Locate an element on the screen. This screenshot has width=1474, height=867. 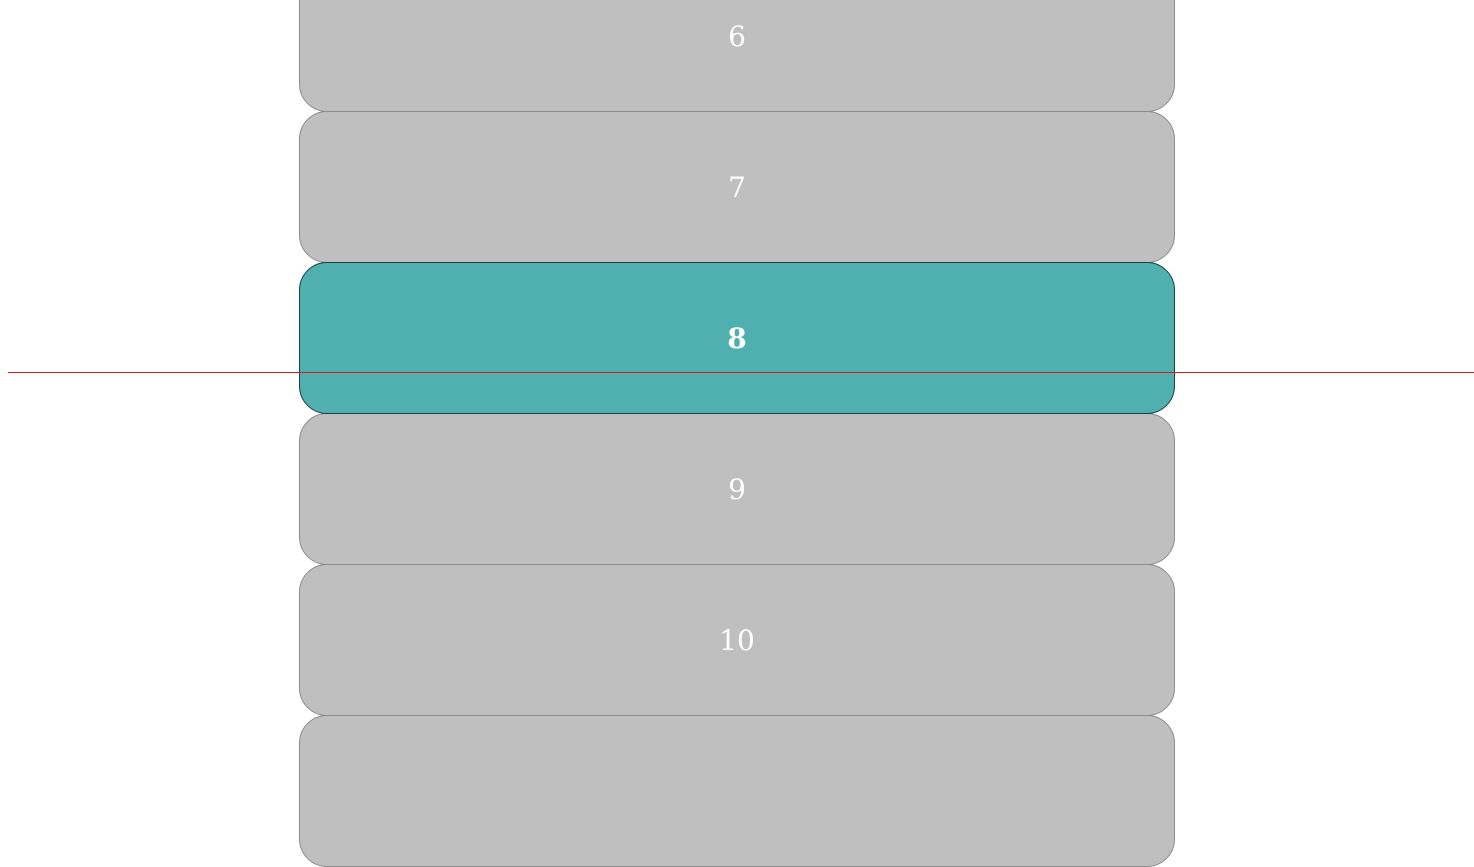
picker-item-9: 9 is located at coordinates (737, 489).